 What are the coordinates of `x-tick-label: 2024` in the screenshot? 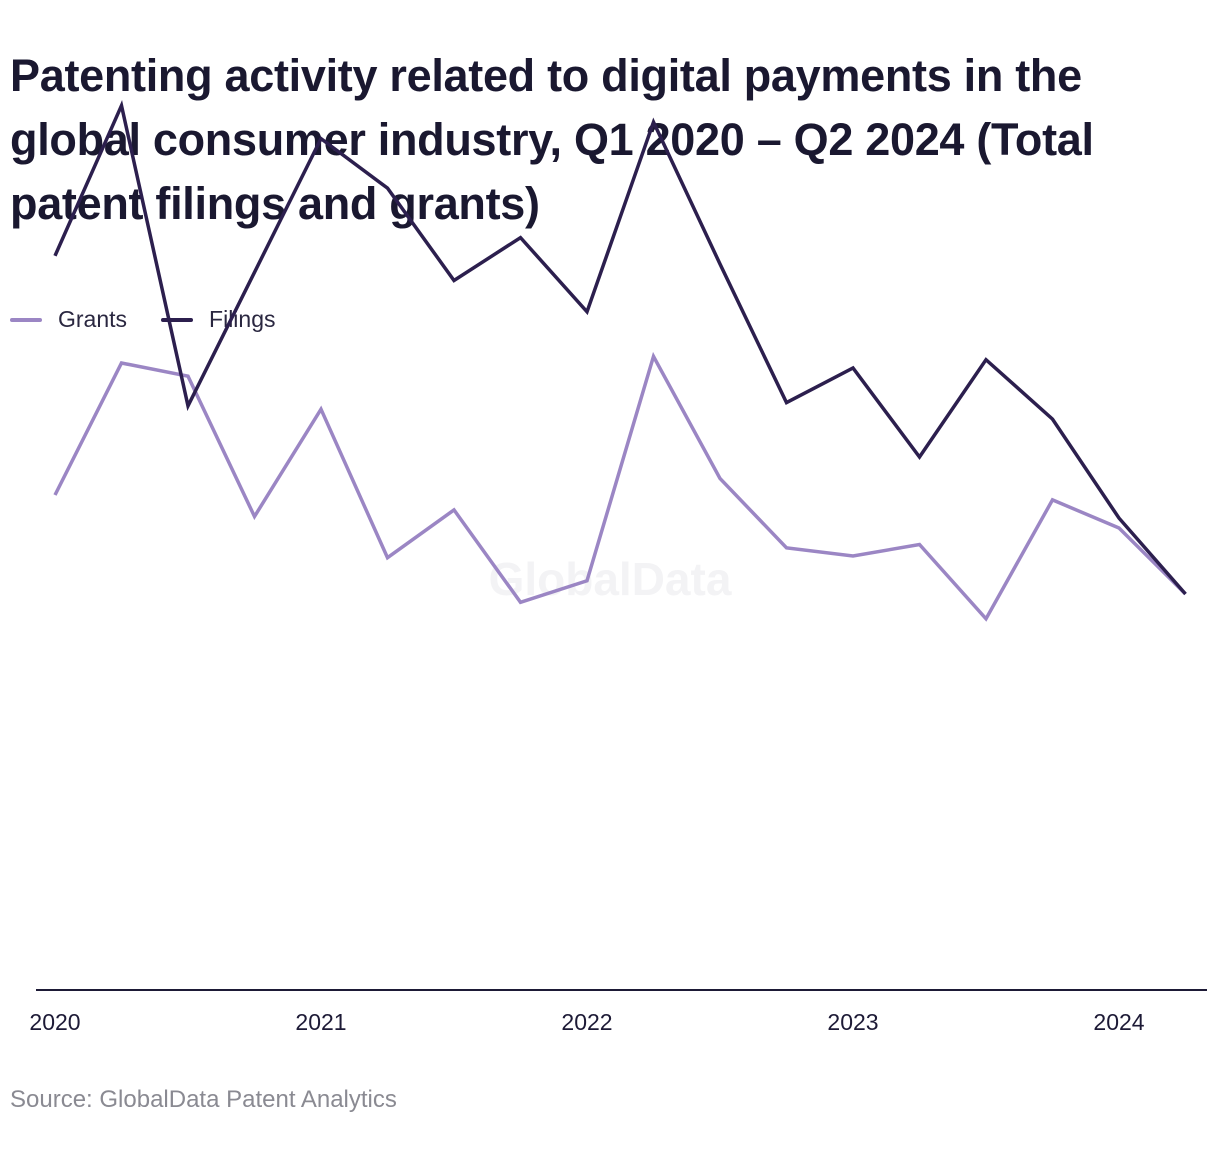 It's located at (1118, 1022).